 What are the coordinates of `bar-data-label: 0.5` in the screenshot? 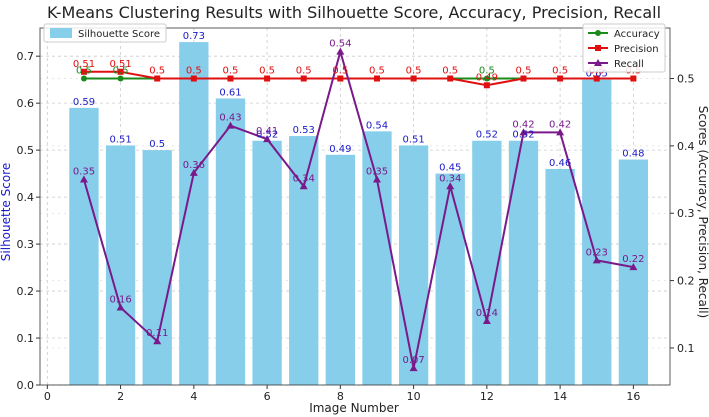 It's located at (157, 144).